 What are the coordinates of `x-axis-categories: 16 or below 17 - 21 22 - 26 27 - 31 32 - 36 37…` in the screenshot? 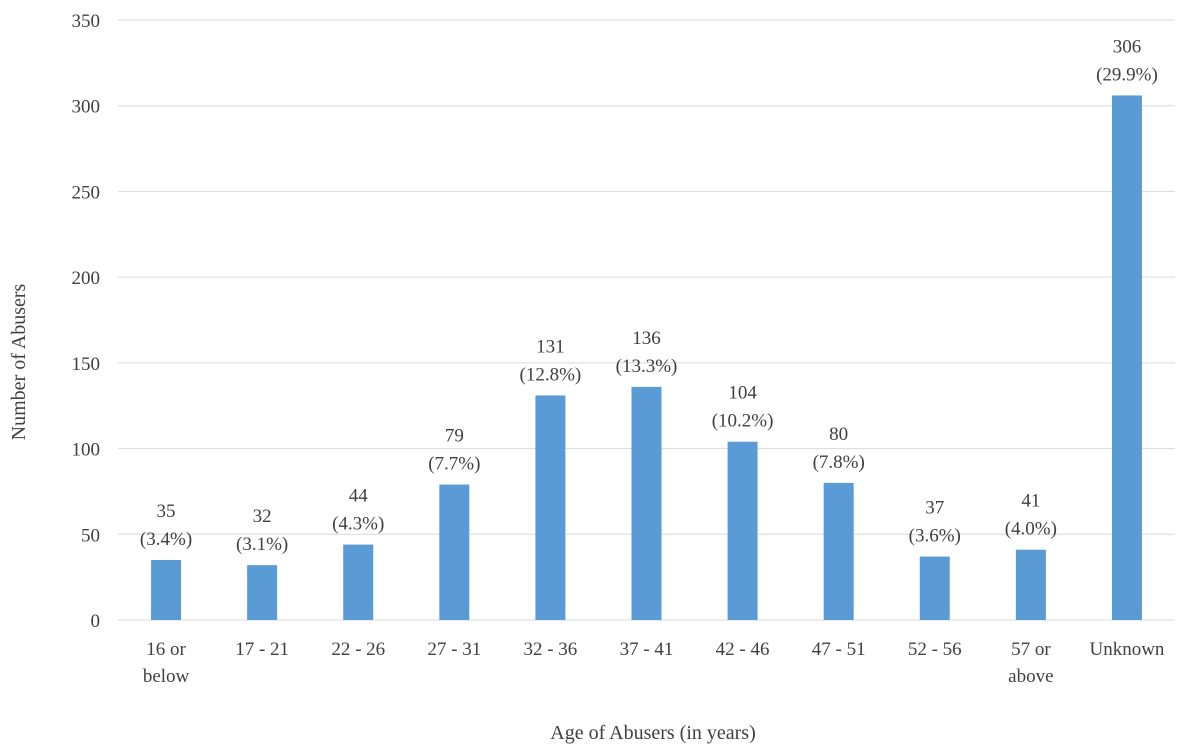 It's located at (654, 663).